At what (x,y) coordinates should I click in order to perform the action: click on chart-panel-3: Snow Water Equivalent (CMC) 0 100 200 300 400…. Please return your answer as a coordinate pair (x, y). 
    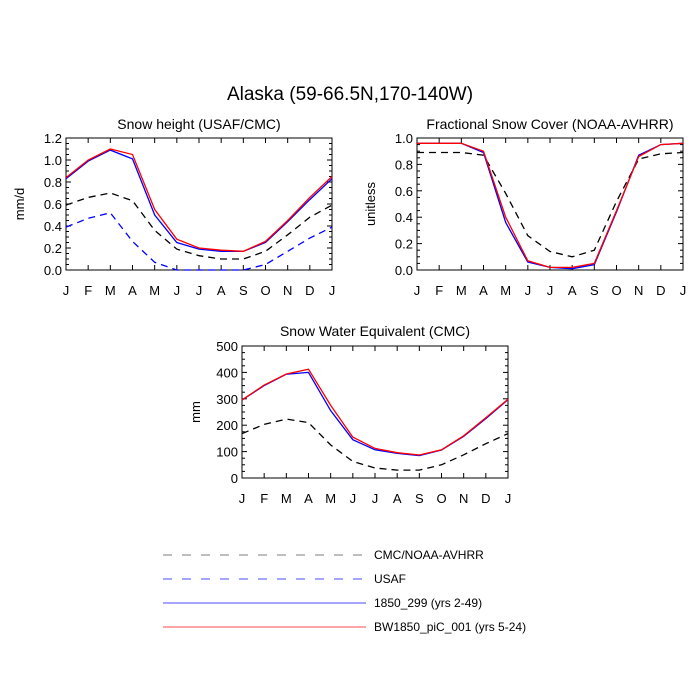
    Looking at the image, I should click on (349, 414).